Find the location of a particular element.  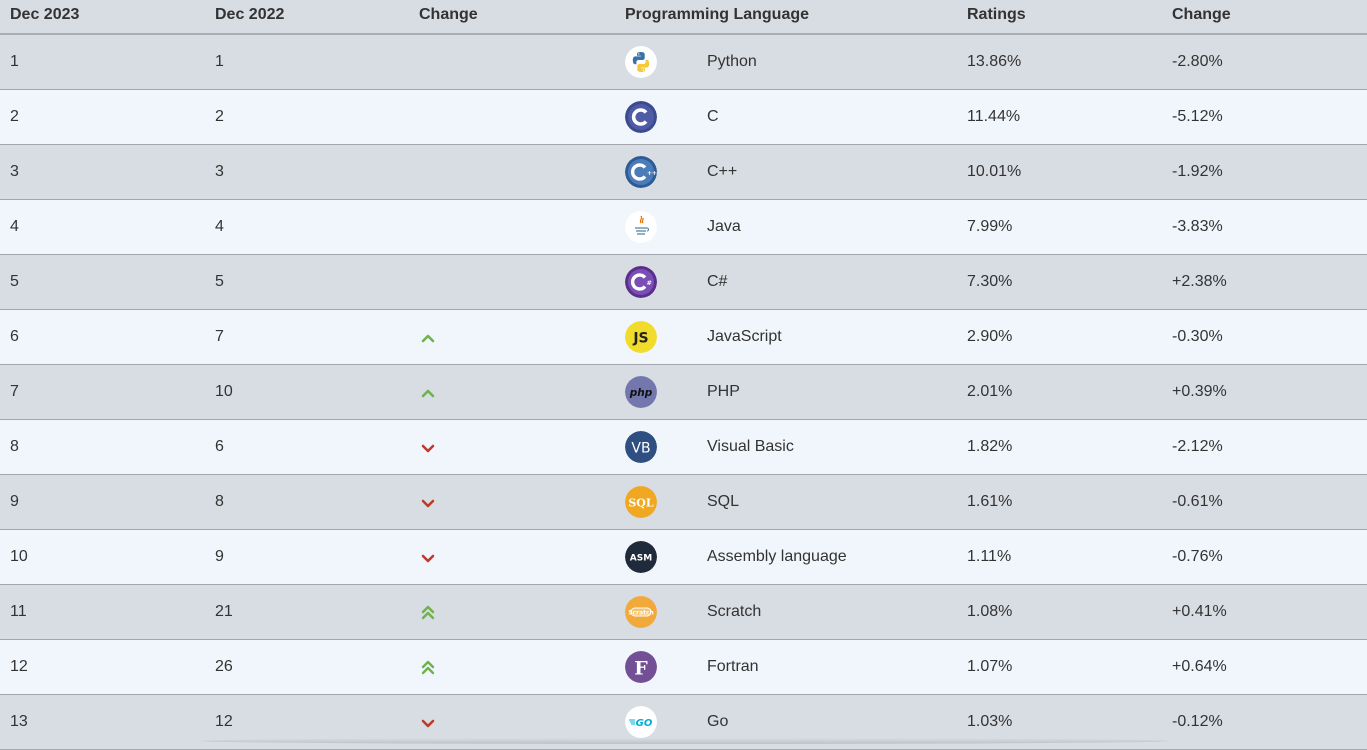

language-name: Scratch is located at coordinates (734, 611).